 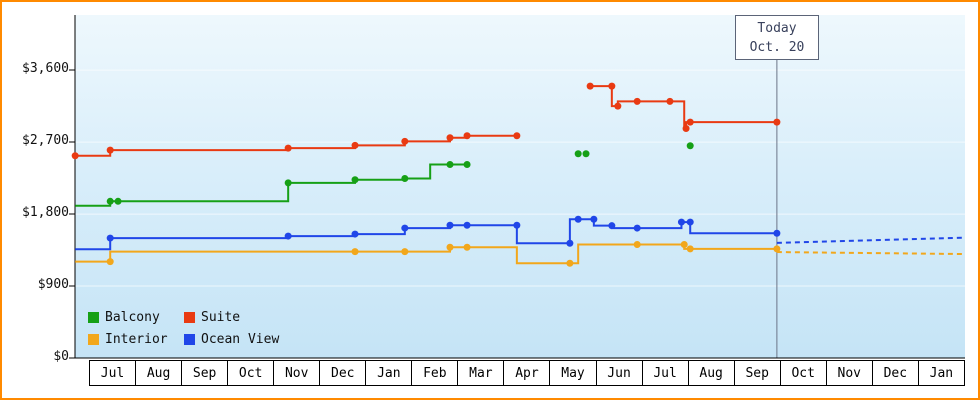 I want to click on legend-swatch-suite, so click(x=189, y=317).